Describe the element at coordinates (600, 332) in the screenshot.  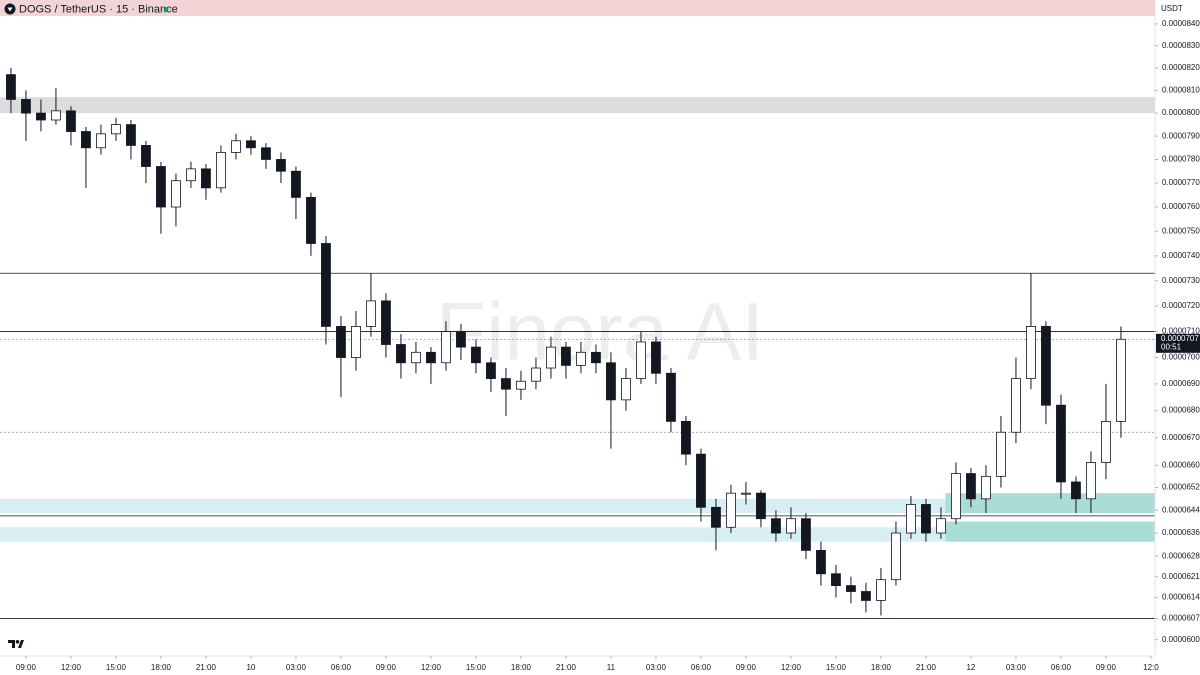
I see `watermark: Finora AI` at that location.